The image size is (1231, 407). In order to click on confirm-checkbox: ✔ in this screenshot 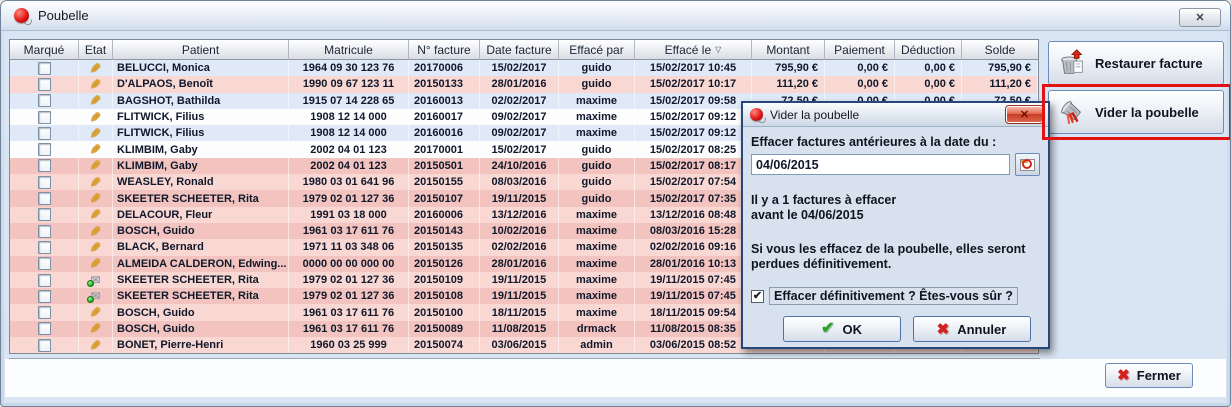, I will do `click(757, 296)`.